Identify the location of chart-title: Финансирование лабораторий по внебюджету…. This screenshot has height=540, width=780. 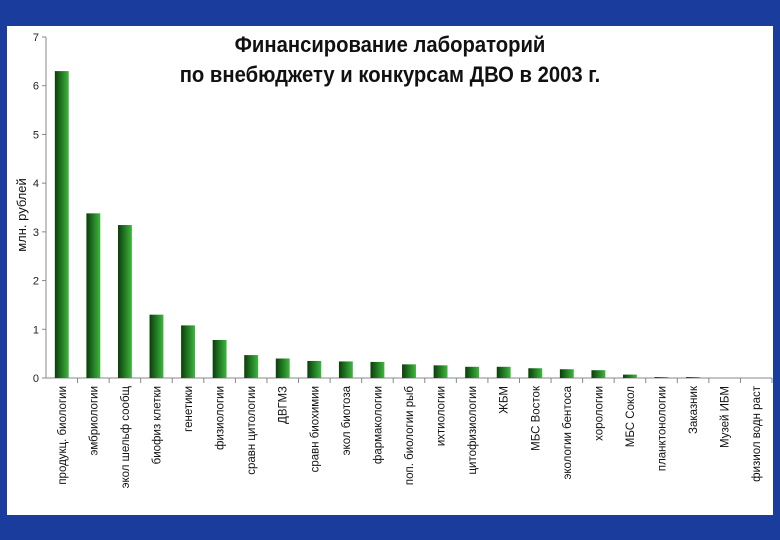
(390, 60).